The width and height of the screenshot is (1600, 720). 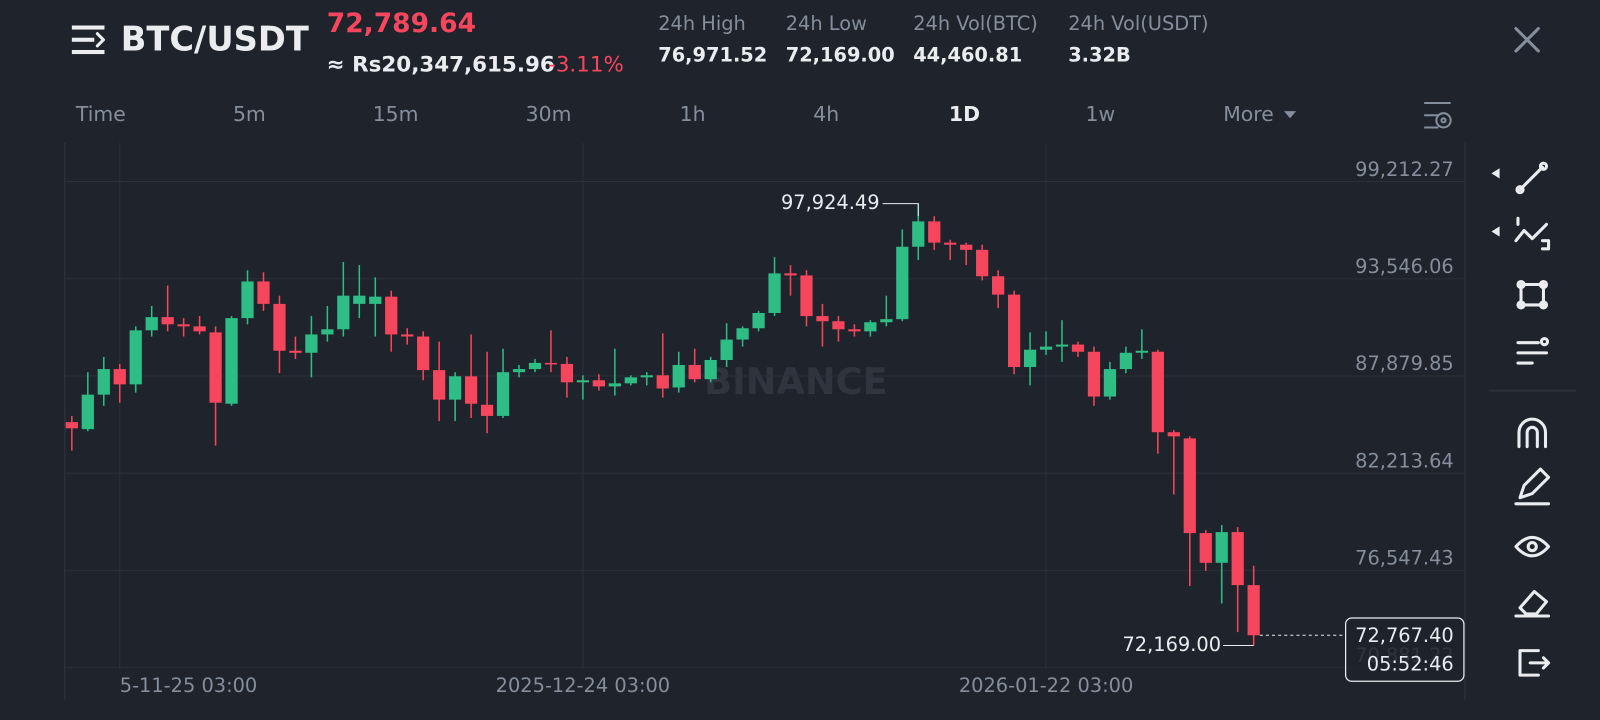 What do you see at coordinates (1532, 486) in the screenshot?
I see `pencil-tool` at bounding box center [1532, 486].